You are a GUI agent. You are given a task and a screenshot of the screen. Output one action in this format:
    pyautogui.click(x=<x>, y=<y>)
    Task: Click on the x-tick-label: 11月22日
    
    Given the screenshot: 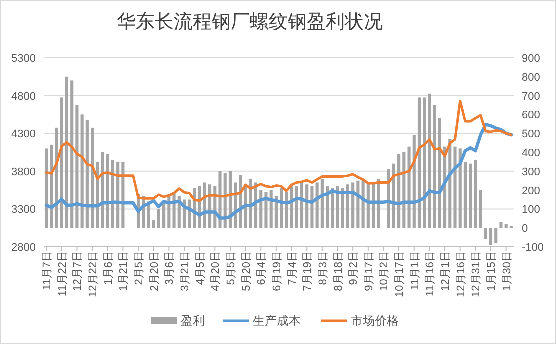 What is the action you would take?
    pyautogui.click(x=62, y=274)
    